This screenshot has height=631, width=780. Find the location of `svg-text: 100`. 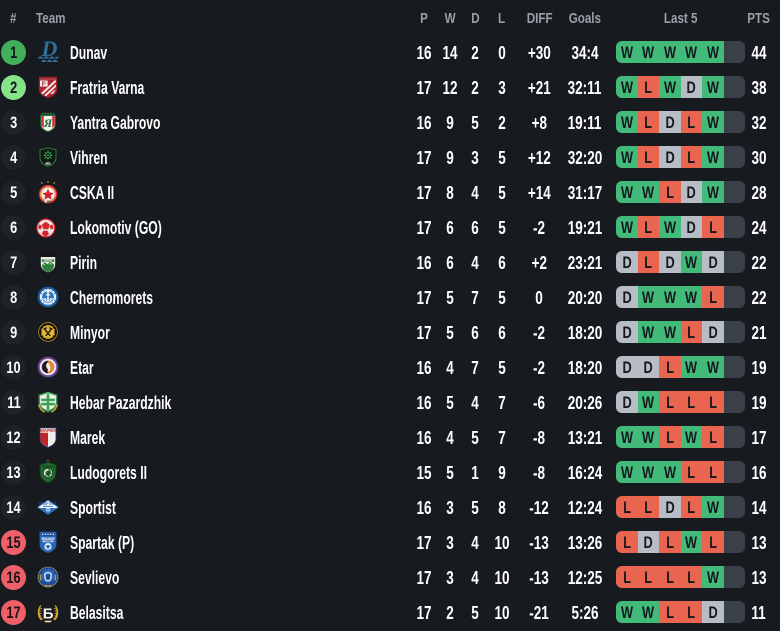

svg-text: 100 is located at coordinates (48, 163).